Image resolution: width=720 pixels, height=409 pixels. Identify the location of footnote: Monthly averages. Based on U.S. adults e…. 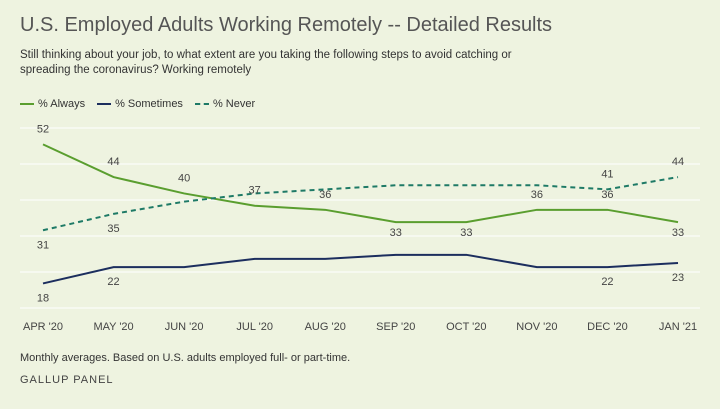
(185, 358).